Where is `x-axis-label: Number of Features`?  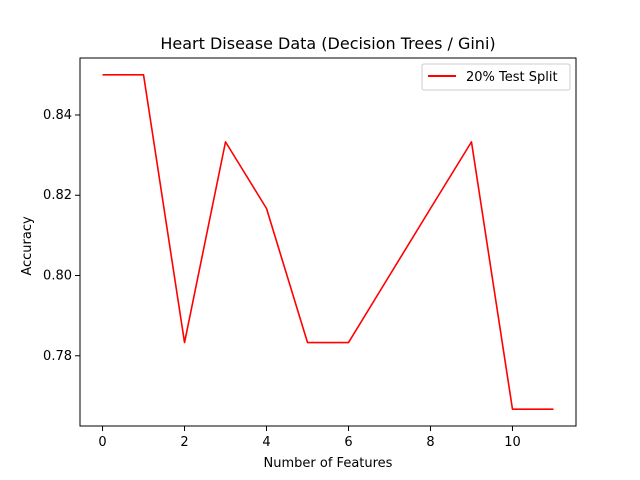
x-axis-label: Number of Features is located at coordinates (328, 463).